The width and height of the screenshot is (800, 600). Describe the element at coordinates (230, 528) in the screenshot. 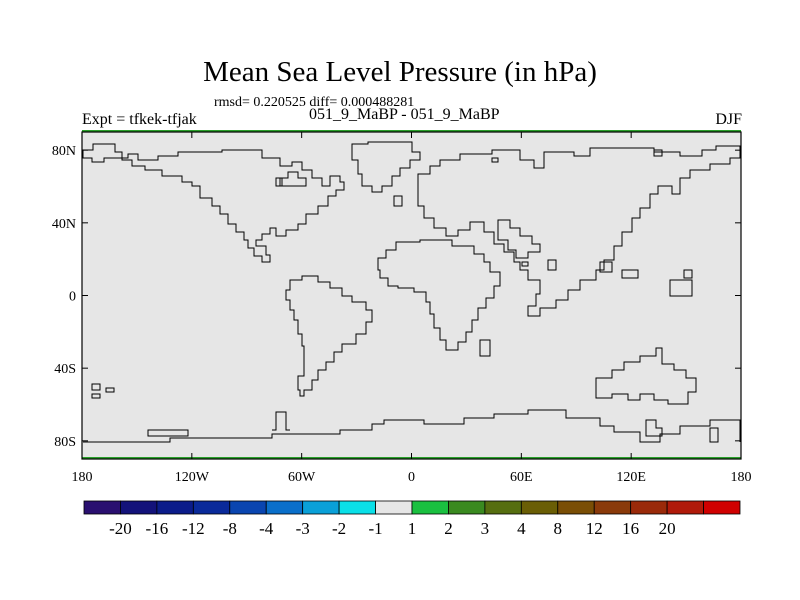

I see `colorbar-label: -8` at that location.